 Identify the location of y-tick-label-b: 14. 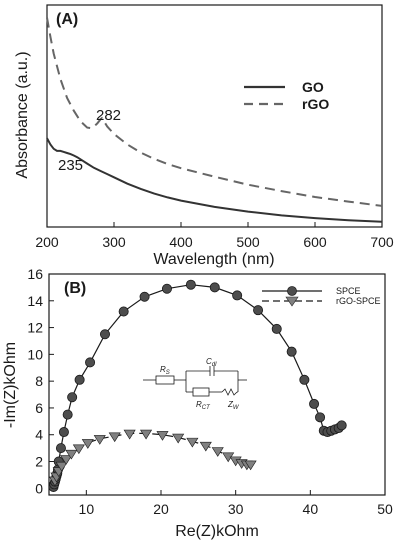
(35, 301).